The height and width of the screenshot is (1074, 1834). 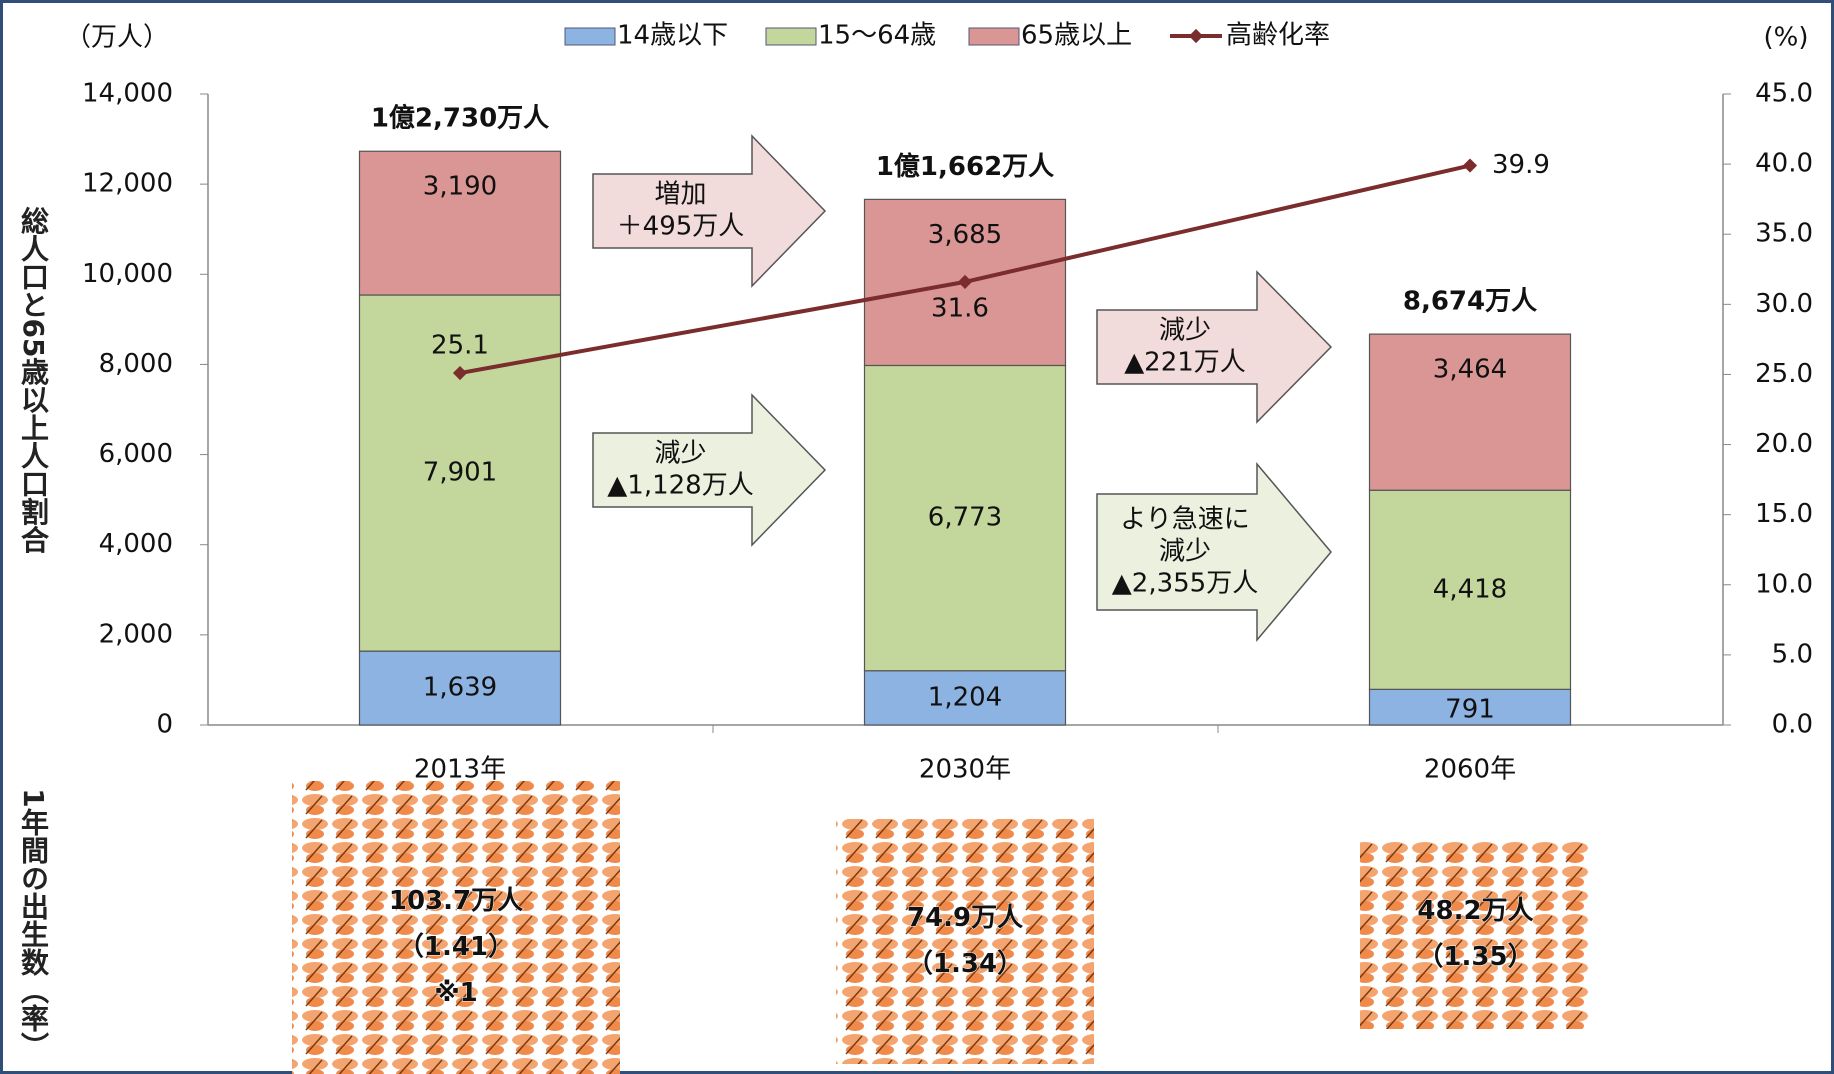 I want to click on arrow-text: より急速に, so click(x=1184, y=520).